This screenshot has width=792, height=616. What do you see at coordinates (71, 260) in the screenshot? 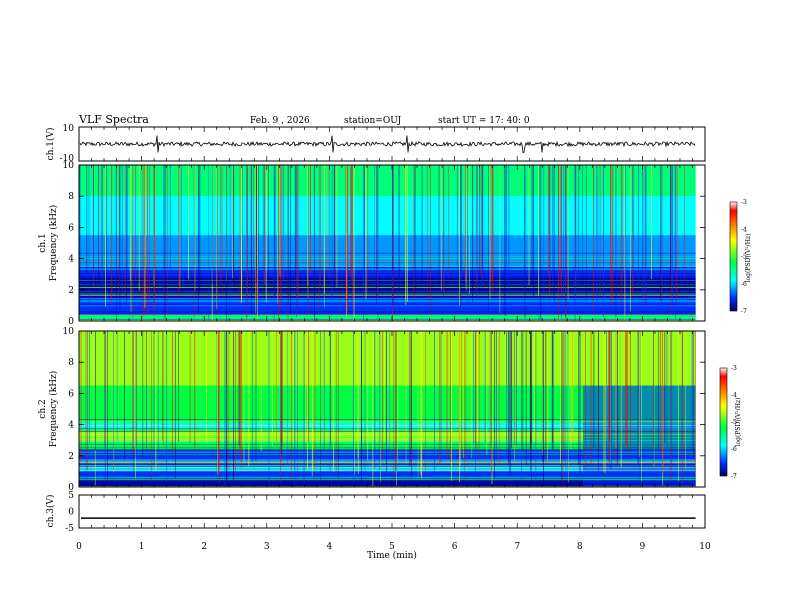
I see `ch1-spec-ytick-4: 4` at bounding box center [71, 260].